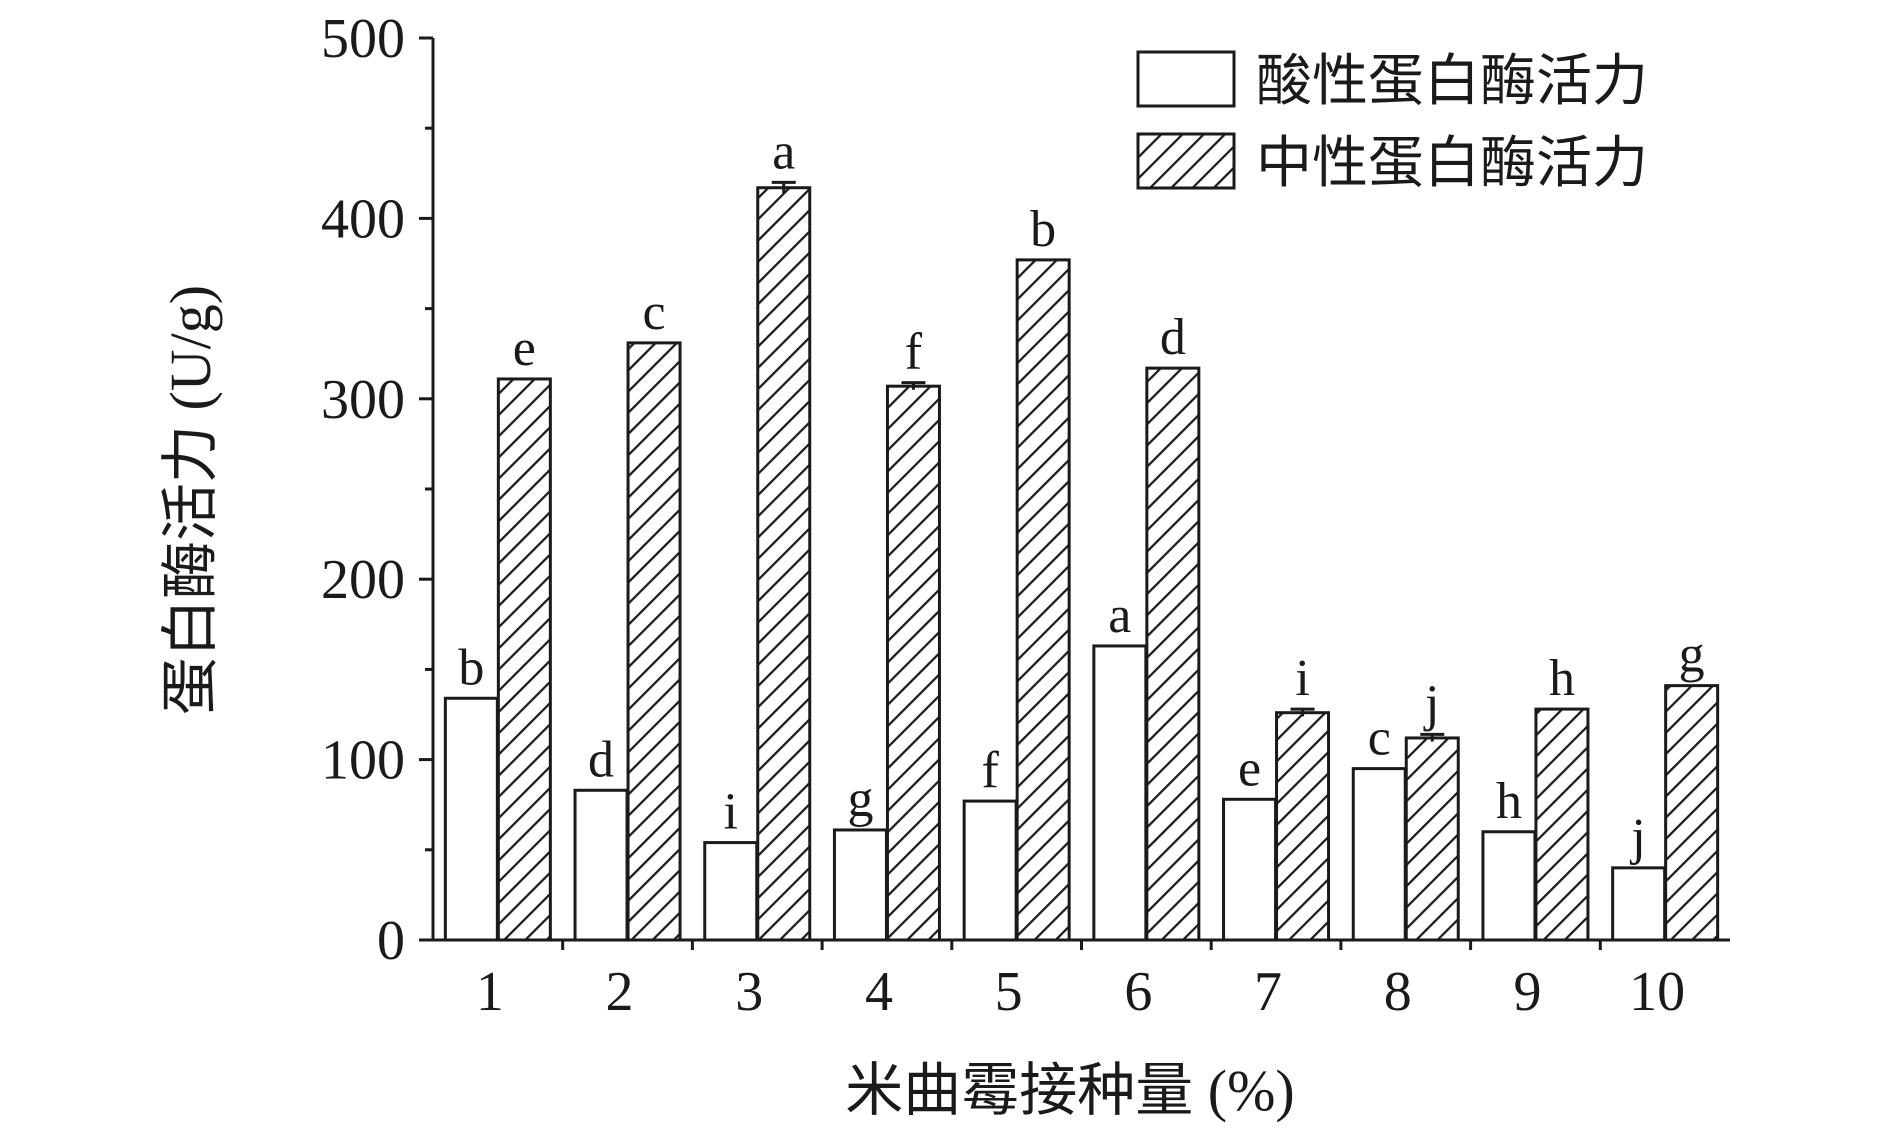 The image size is (1890, 1130). I want to click on y-tick-label: 500, so click(363, 39).